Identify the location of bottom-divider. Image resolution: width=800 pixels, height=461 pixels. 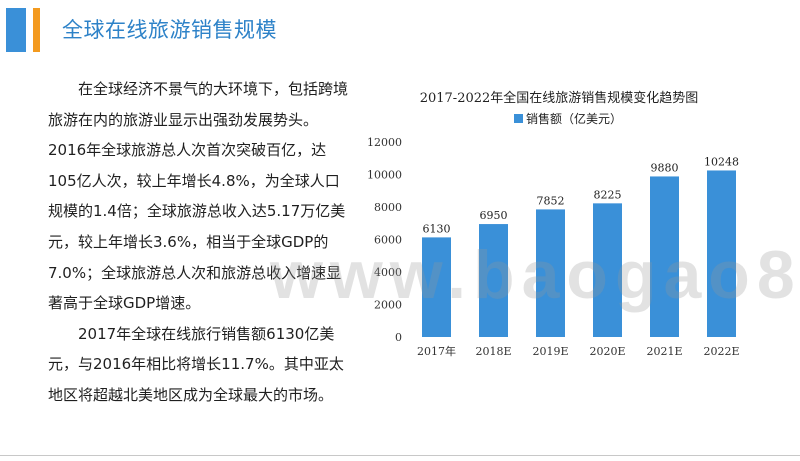
(400, 455).